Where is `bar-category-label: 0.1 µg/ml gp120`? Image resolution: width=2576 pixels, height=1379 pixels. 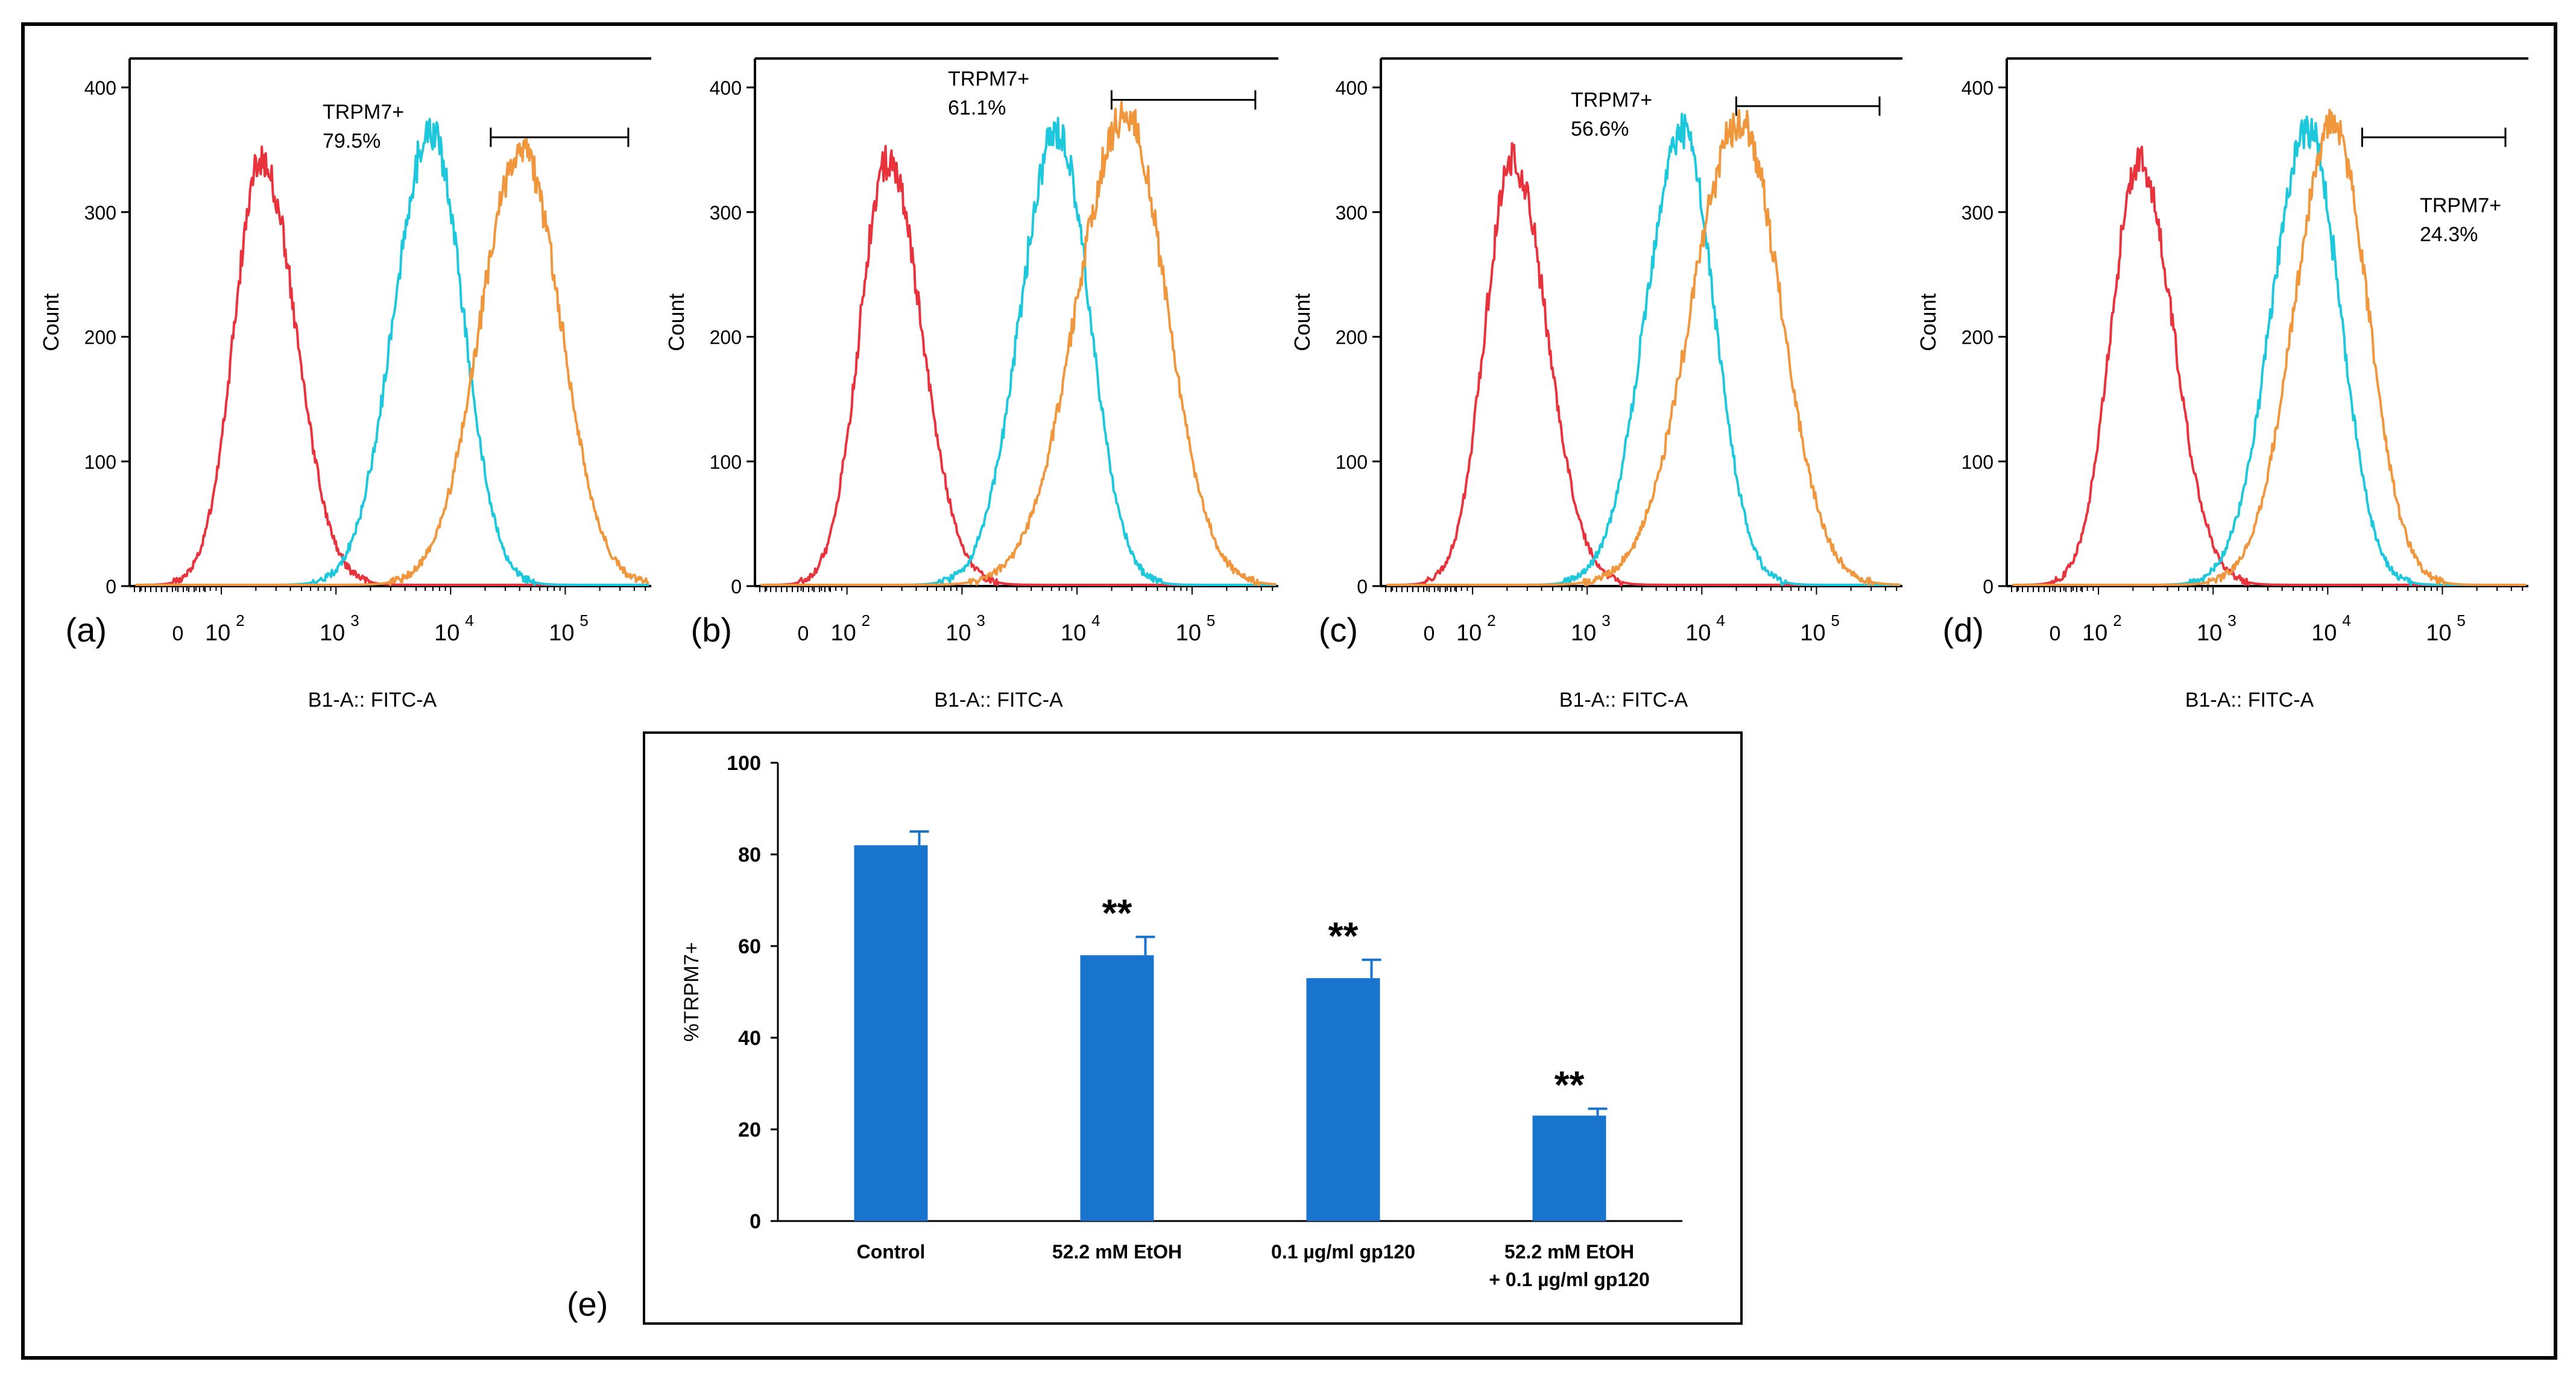 bar-category-label: 0.1 µg/ml gp120 is located at coordinates (1343, 1252).